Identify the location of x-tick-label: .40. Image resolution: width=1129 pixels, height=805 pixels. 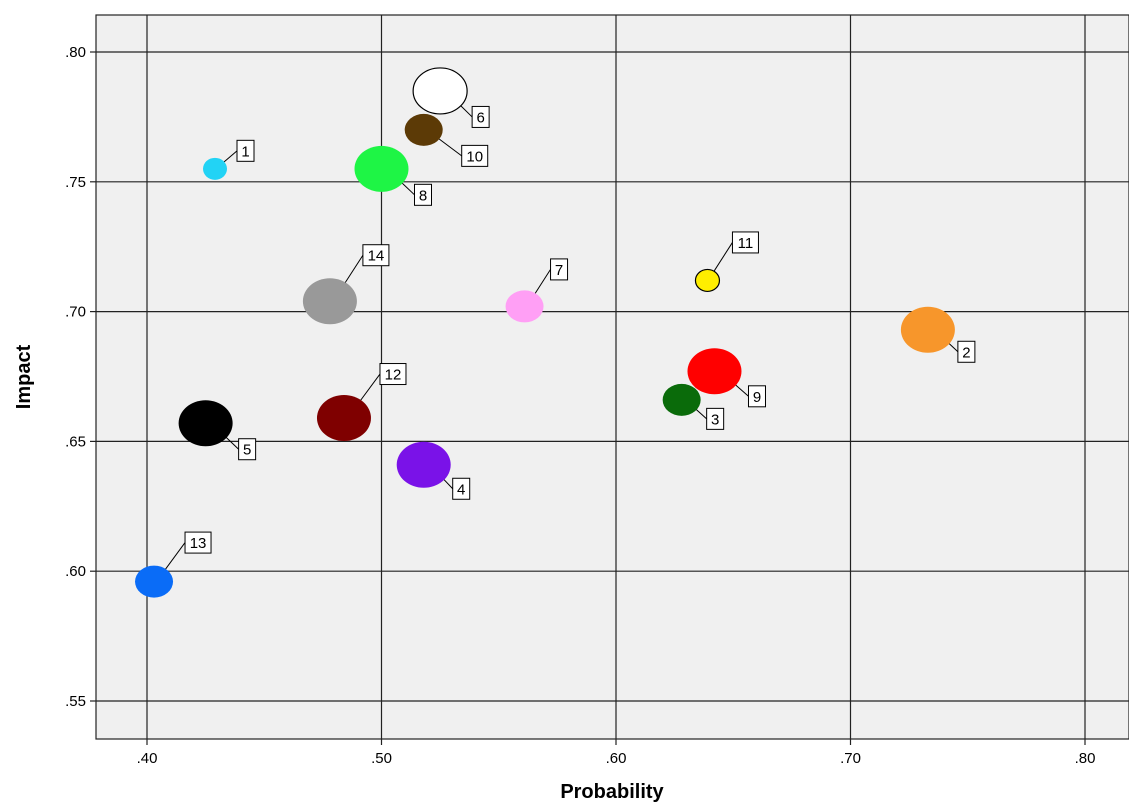
(147, 758).